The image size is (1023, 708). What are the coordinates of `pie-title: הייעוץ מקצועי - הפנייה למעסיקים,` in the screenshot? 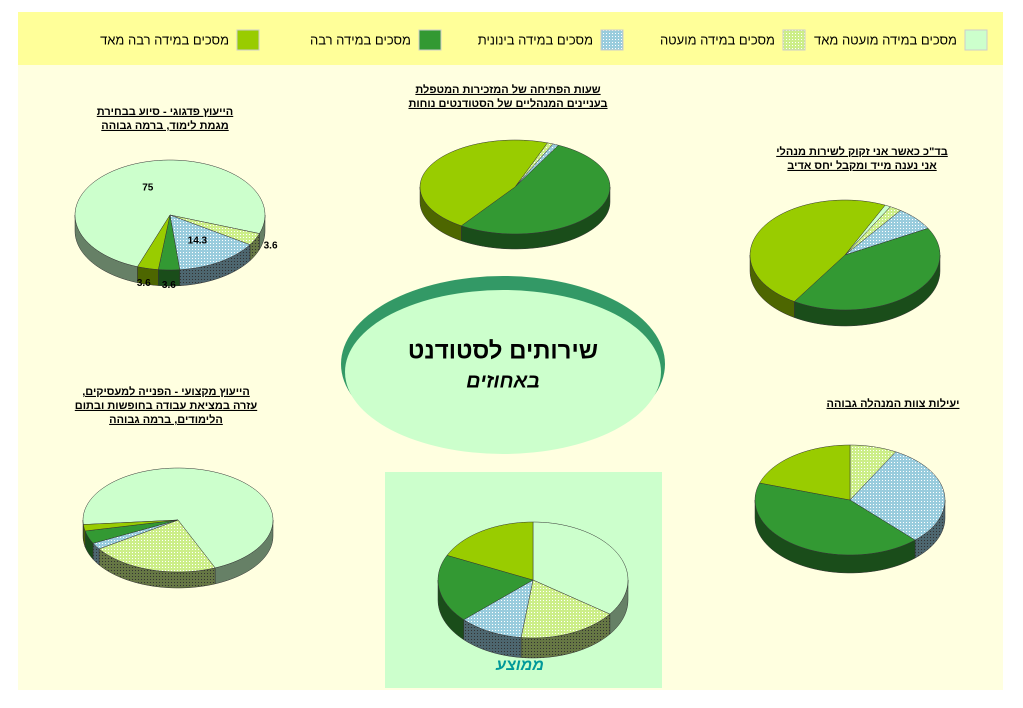 It's located at (166, 391).